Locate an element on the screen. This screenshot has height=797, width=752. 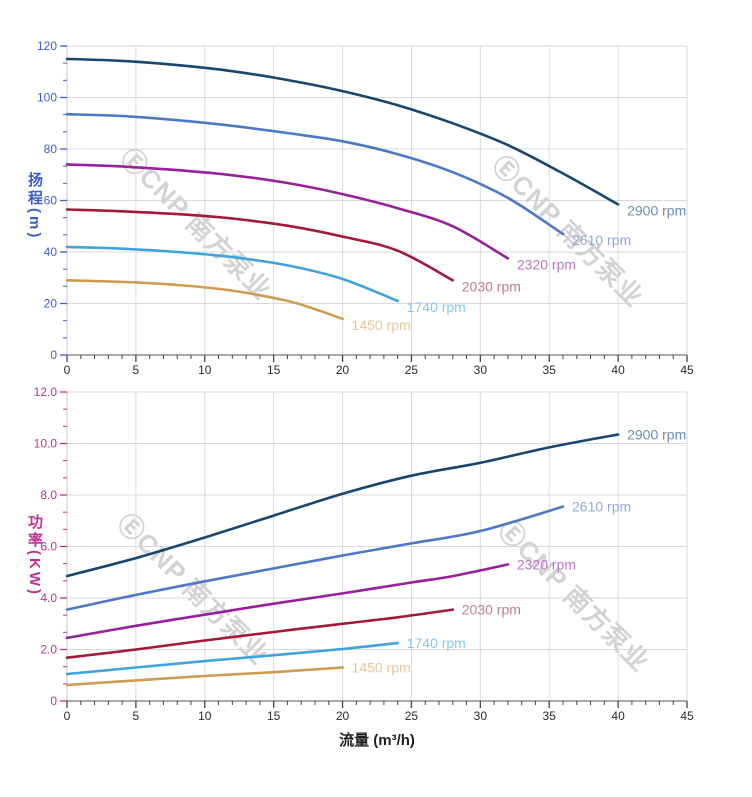
power-axis-title-text: 功率 is located at coordinates (34, 532).